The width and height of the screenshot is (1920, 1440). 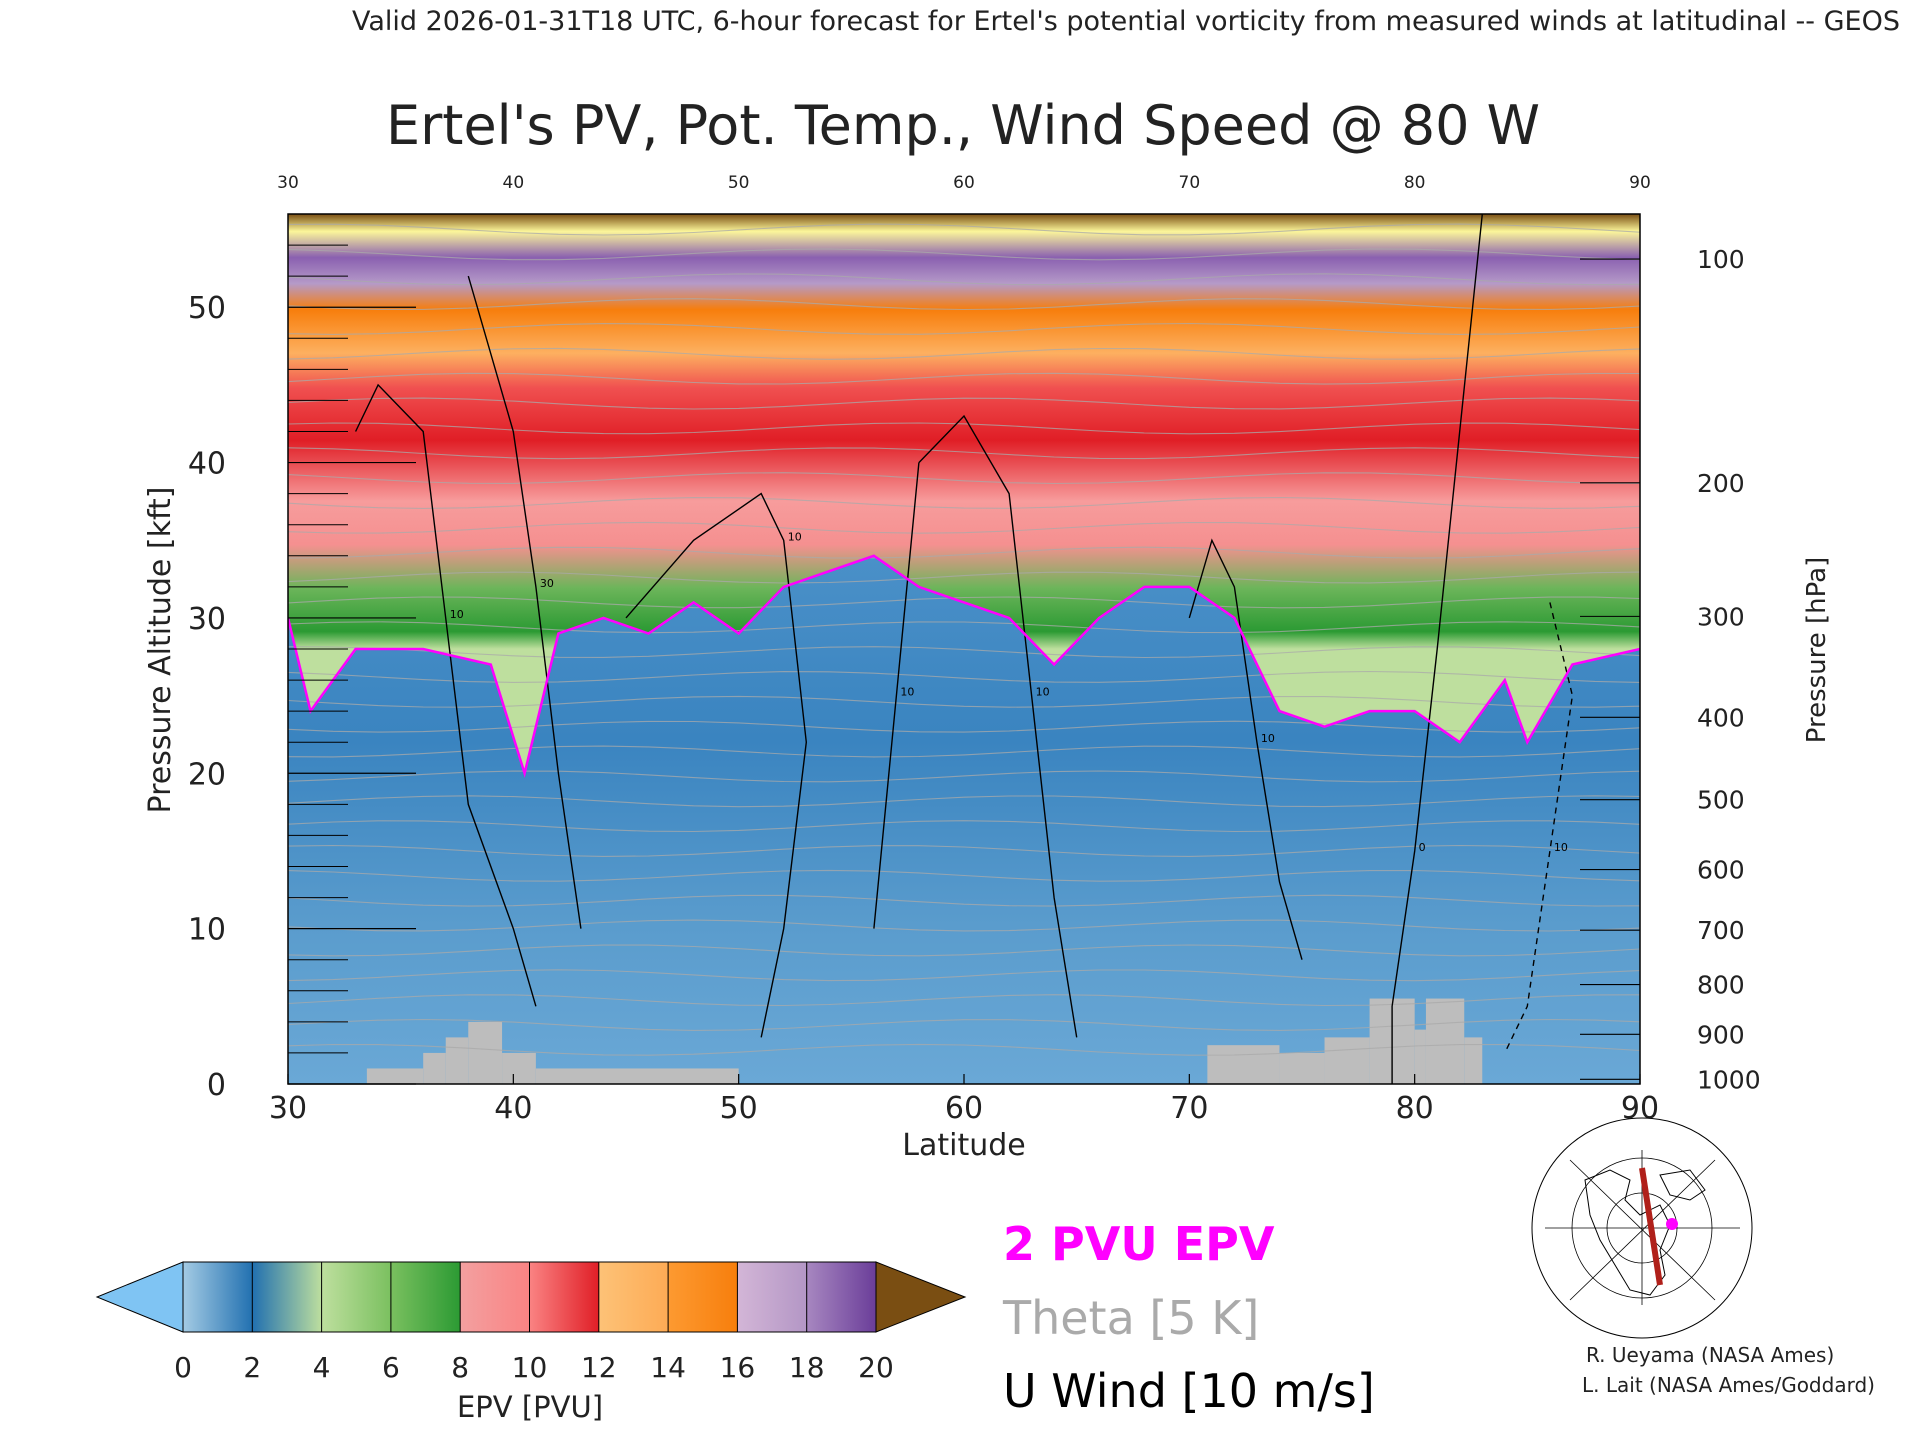 I want to click on colorbar: 0 2 4 6 8 10 12 14 16 18 20, so click(x=531, y=1322).